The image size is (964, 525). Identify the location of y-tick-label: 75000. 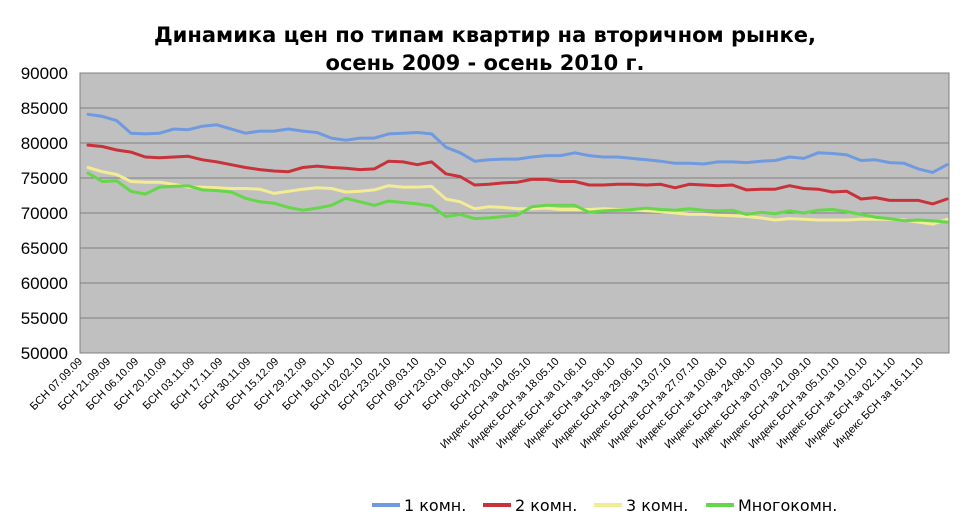
(44, 178).